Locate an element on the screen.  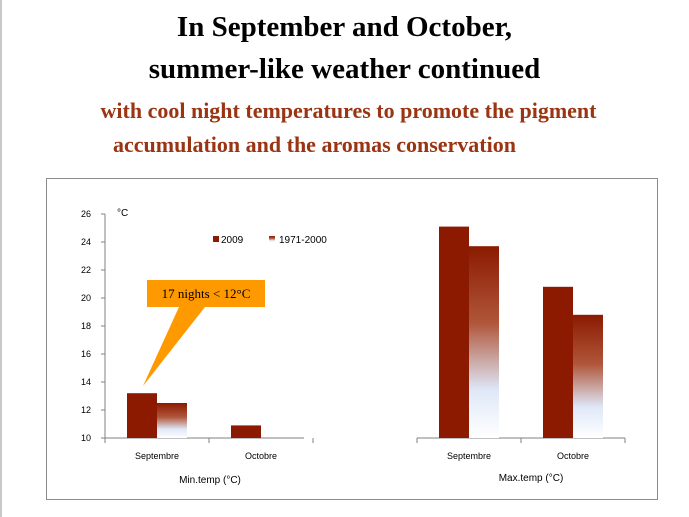
y-tick-label: 18 is located at coordinates (86, 326).